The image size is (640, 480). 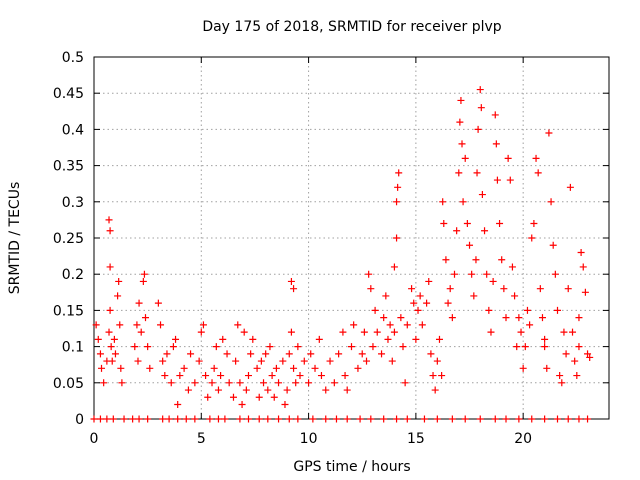 I want to click on y-tick-label: 0, so click(x=79, y=420).